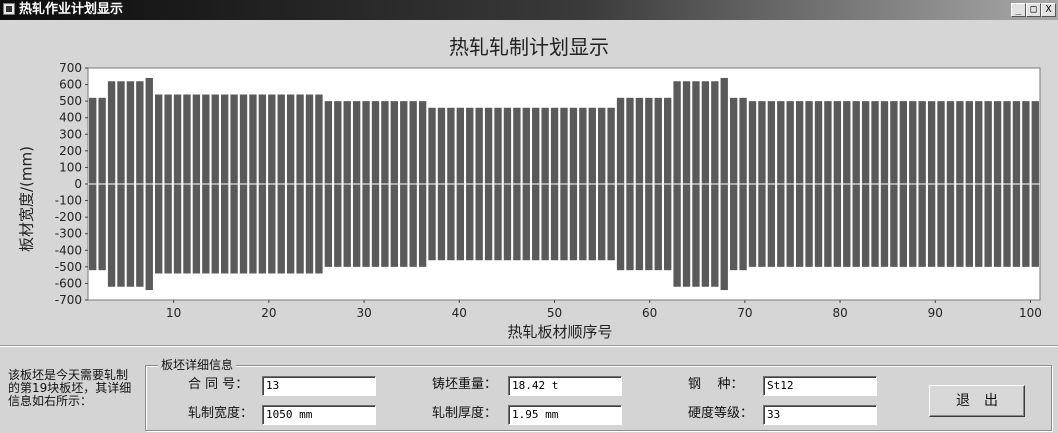  I want to click on y-tick-label: 100, so click(70, 167).